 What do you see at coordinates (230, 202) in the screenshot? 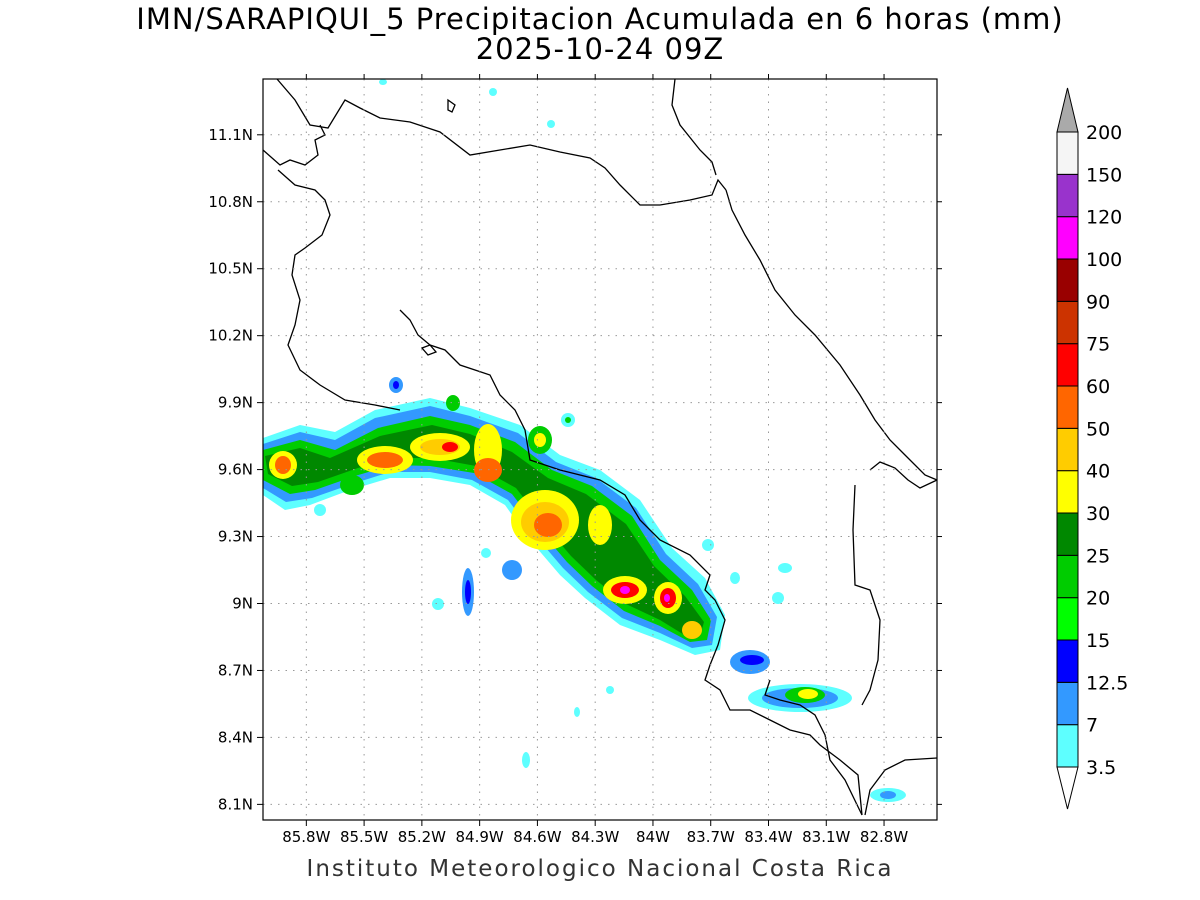
I see `y-tick-label: 10.8N` at bounding box center [230, 202].